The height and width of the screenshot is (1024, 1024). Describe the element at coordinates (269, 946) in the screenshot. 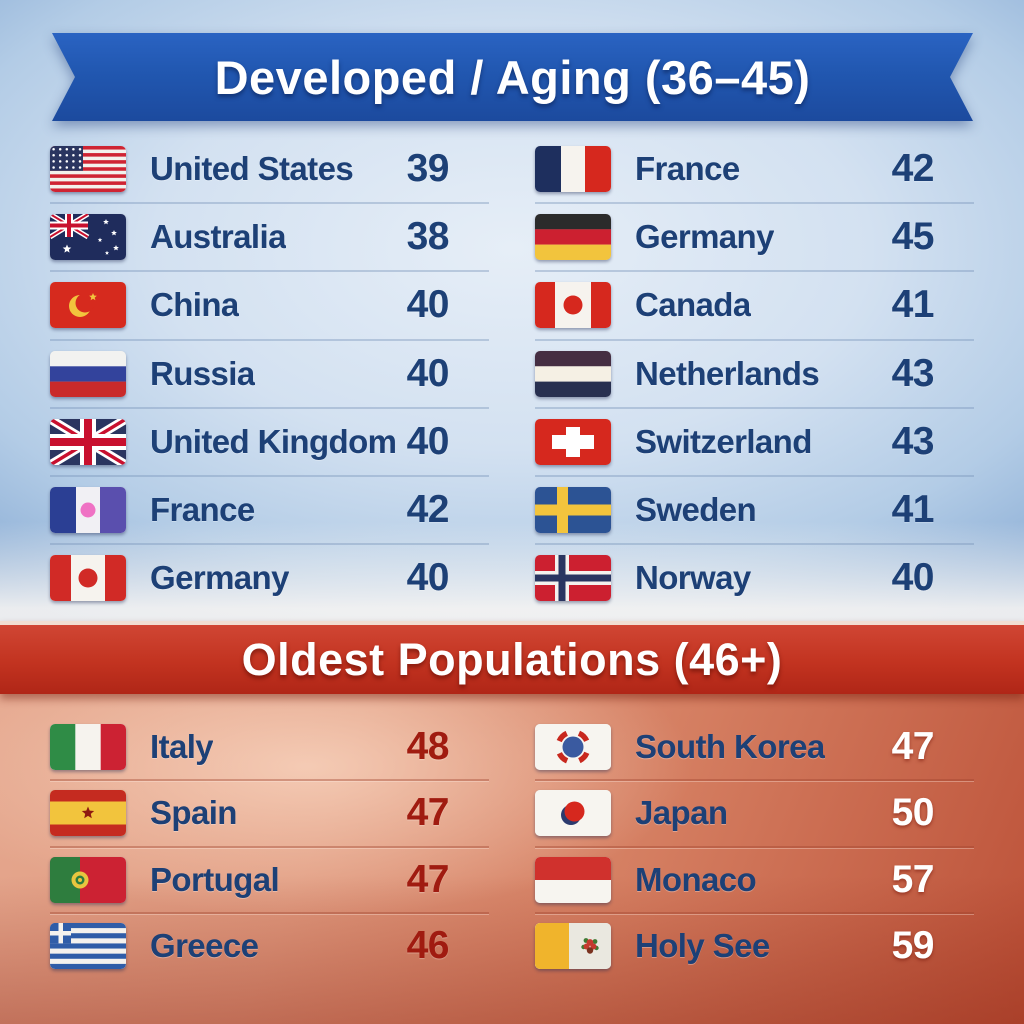

I see `table-row: Greece 46` at that location.